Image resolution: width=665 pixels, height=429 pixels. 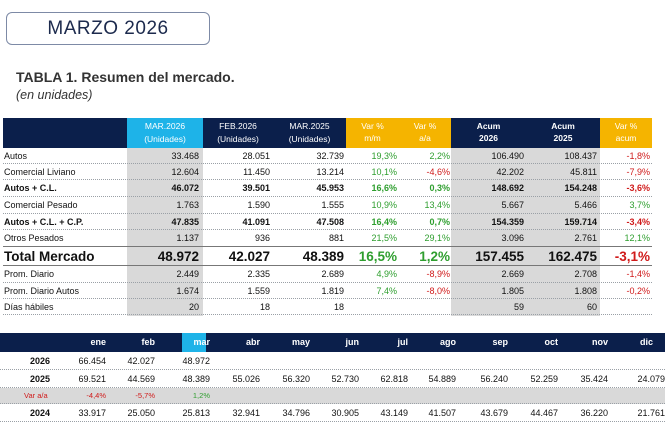 What do you see at coordinates (29, 307) in the screenshot?
I see `row-label: Días hábiles` at bounding box center [29, 307].